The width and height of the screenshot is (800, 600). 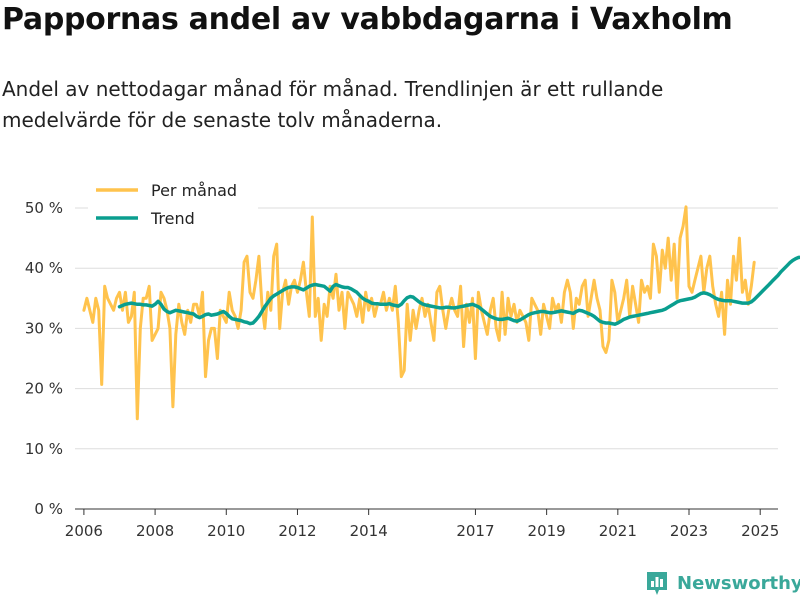 I want to click on x-tick-label: 2019, so click(x=547, y=531).